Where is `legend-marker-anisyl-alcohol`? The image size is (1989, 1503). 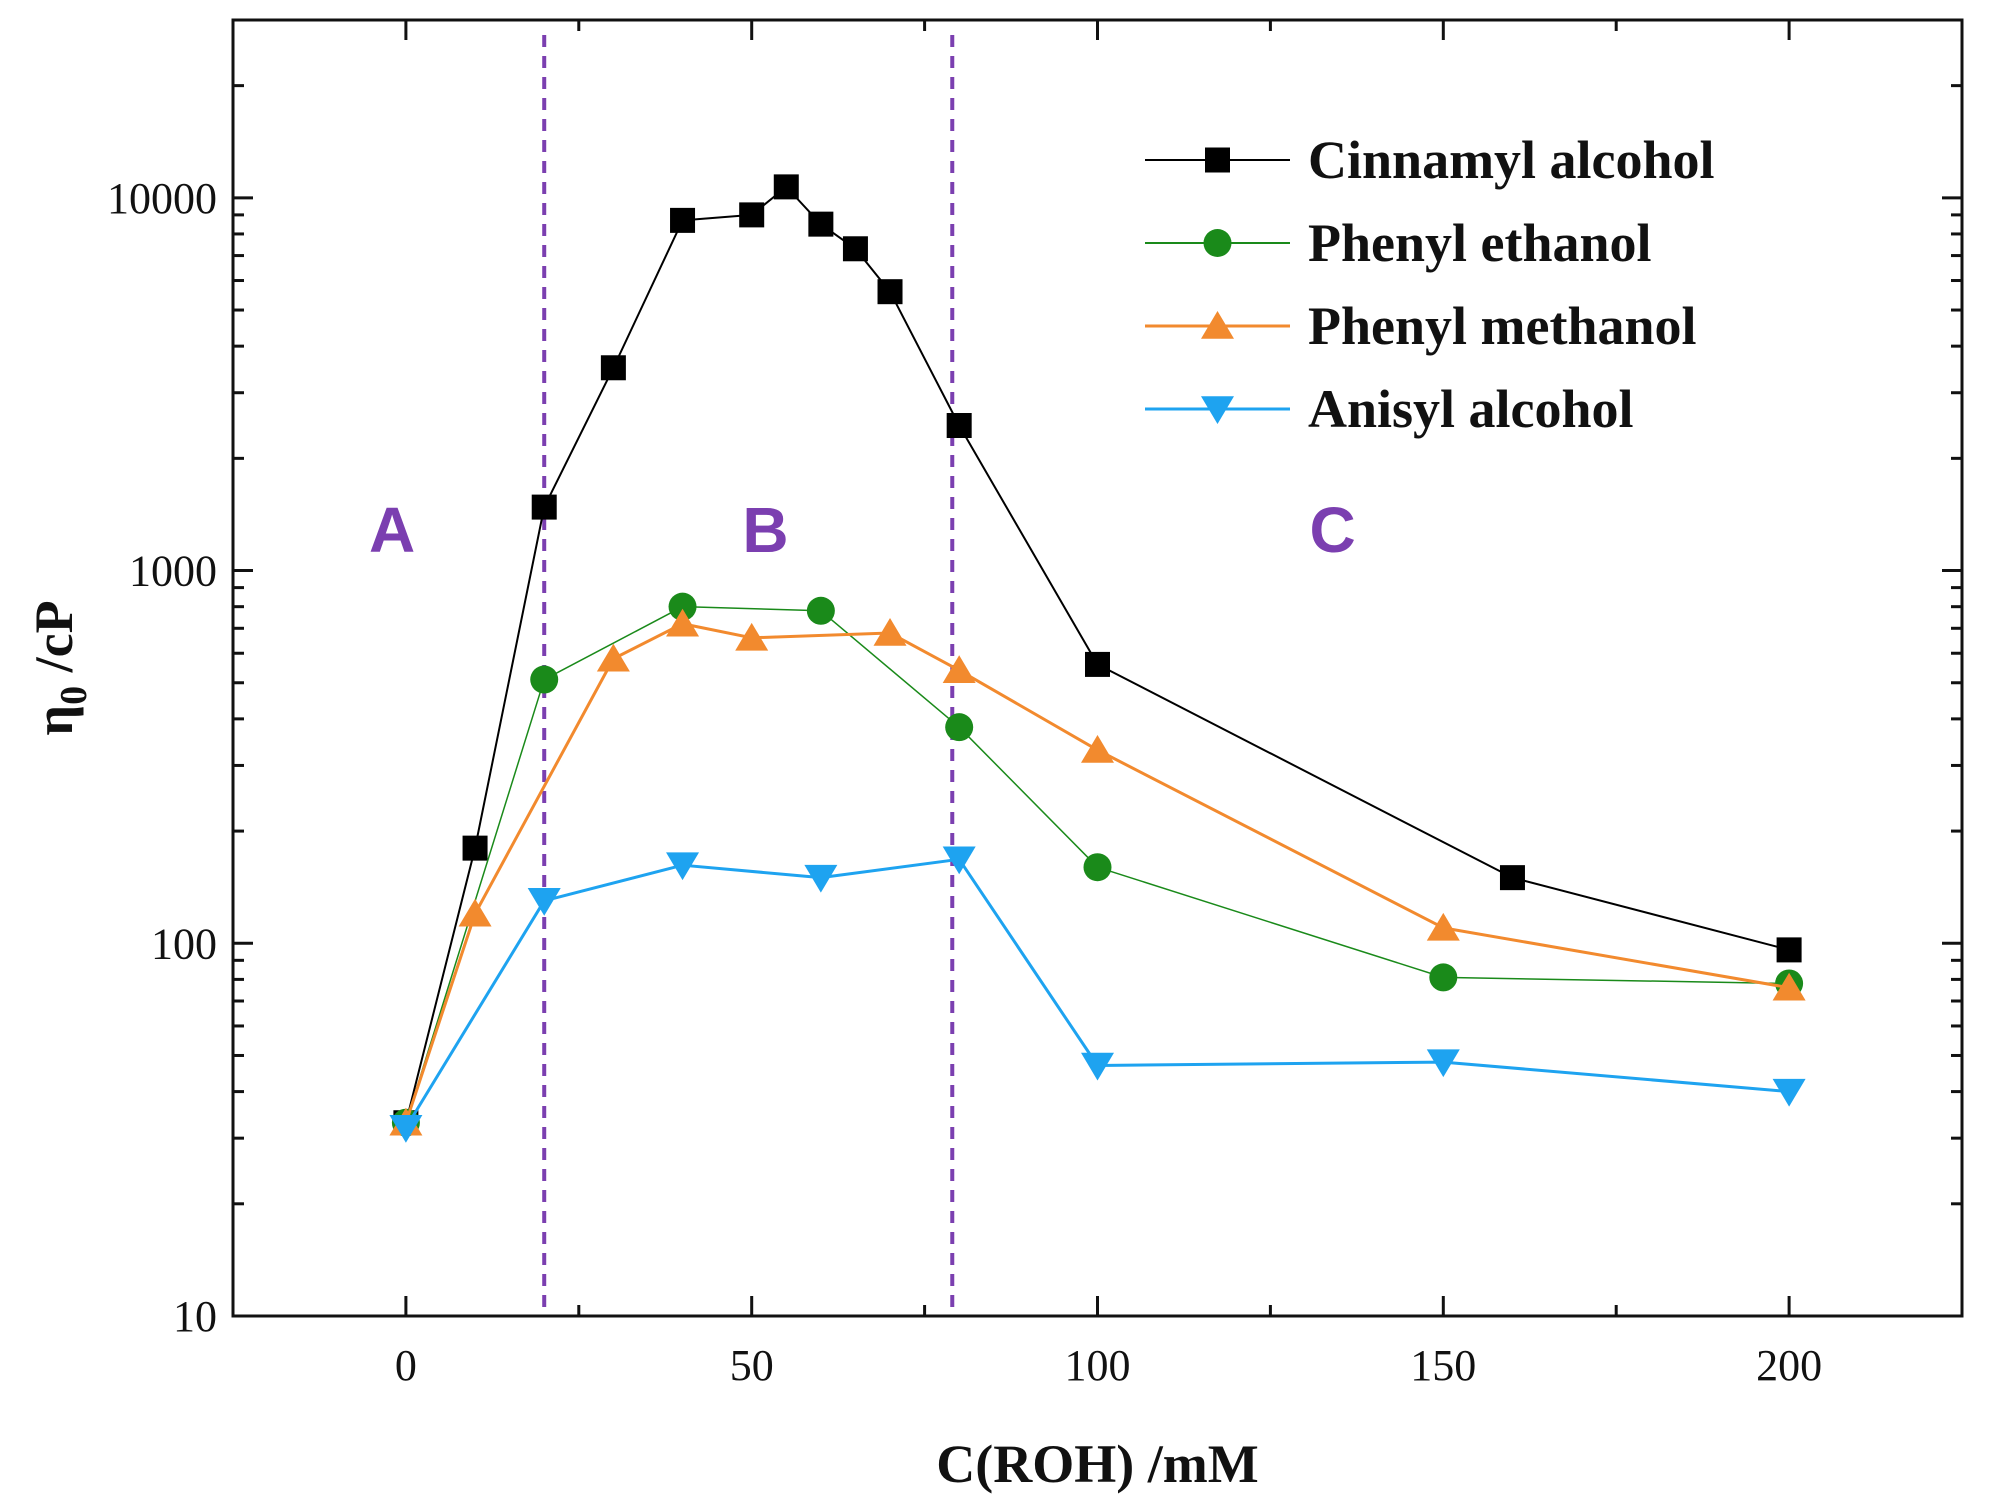 legend-marker-anisyl-alcohol is located at coordinates (1217, 410).